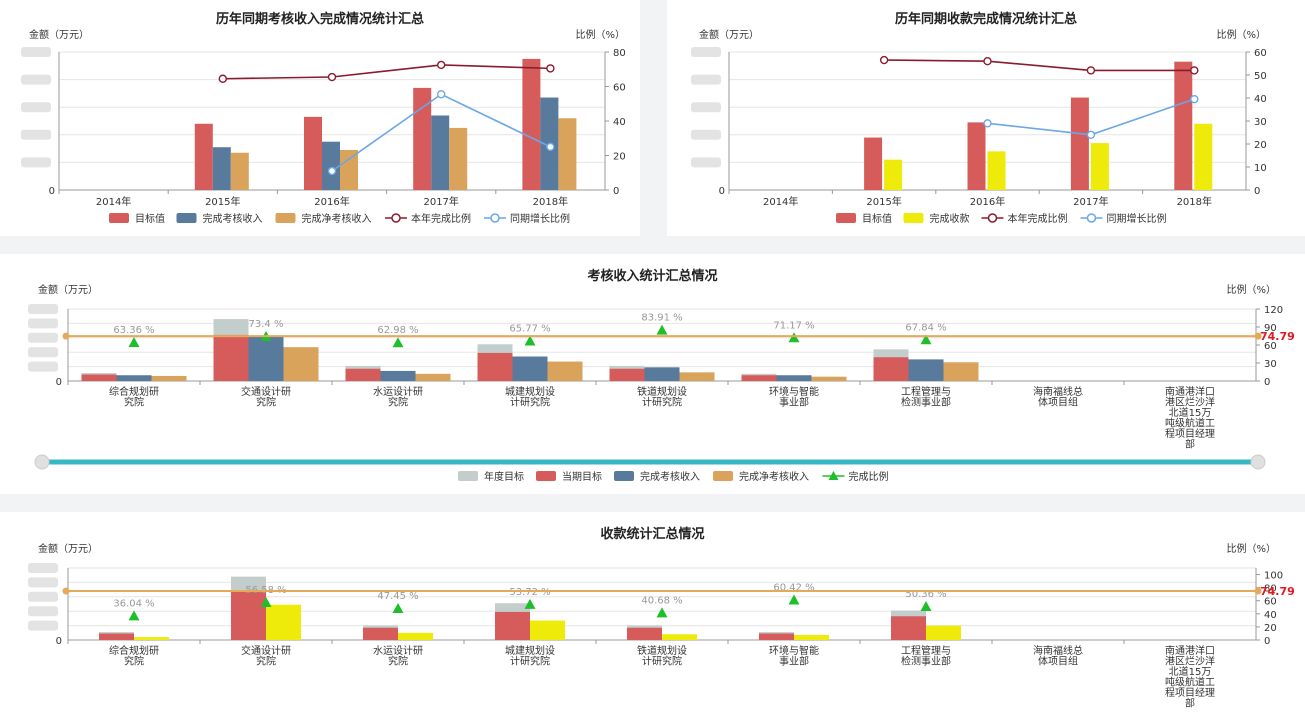 The image size is (1305, 715). Describe the element at coordinates (1258, 462) in the screenshot. I see `zoom-slider-handle-right` at that location.